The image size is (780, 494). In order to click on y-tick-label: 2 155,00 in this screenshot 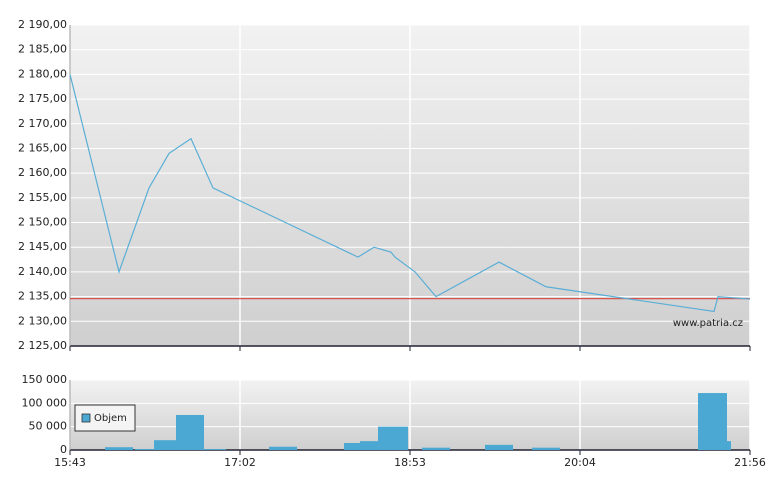, I will do `click(42, 197)`.